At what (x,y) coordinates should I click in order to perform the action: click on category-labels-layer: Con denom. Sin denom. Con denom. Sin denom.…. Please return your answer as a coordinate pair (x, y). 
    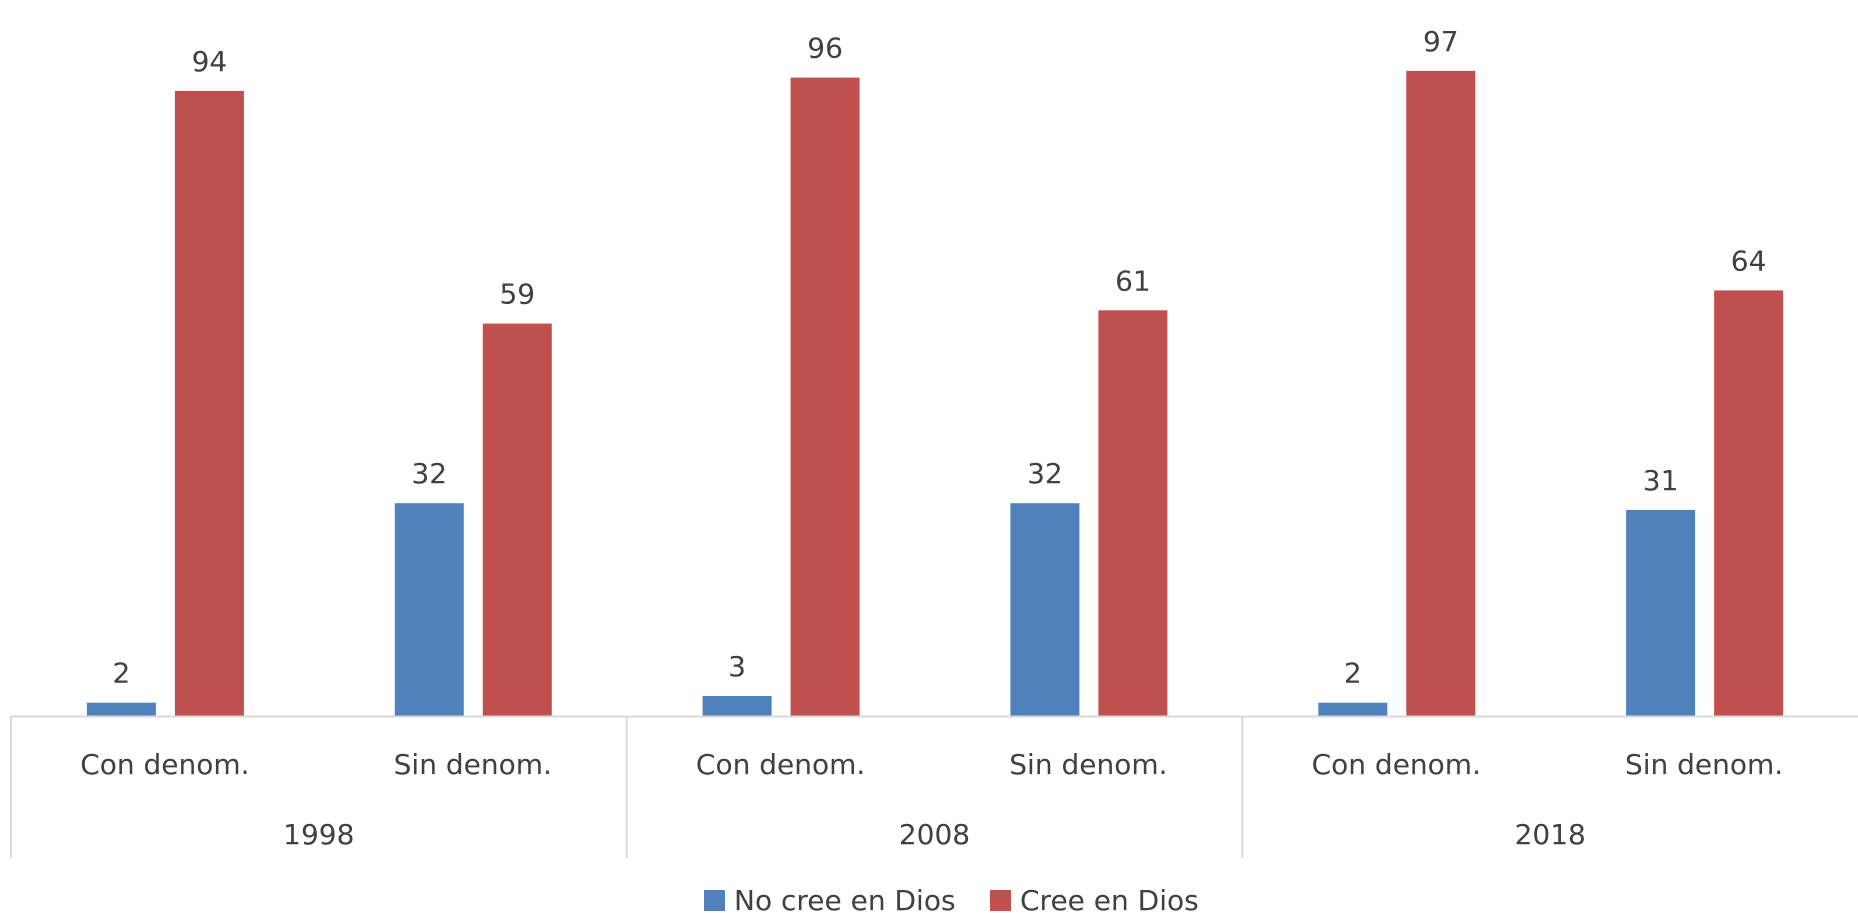
    Looking at the image, I should click on (931, 764).